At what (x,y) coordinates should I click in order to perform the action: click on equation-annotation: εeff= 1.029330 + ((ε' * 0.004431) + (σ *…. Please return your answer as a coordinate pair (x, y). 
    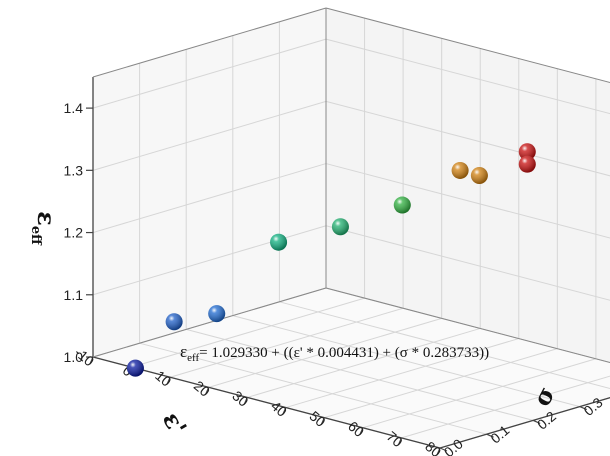
    Looking at the image, I should click on (334, 353).